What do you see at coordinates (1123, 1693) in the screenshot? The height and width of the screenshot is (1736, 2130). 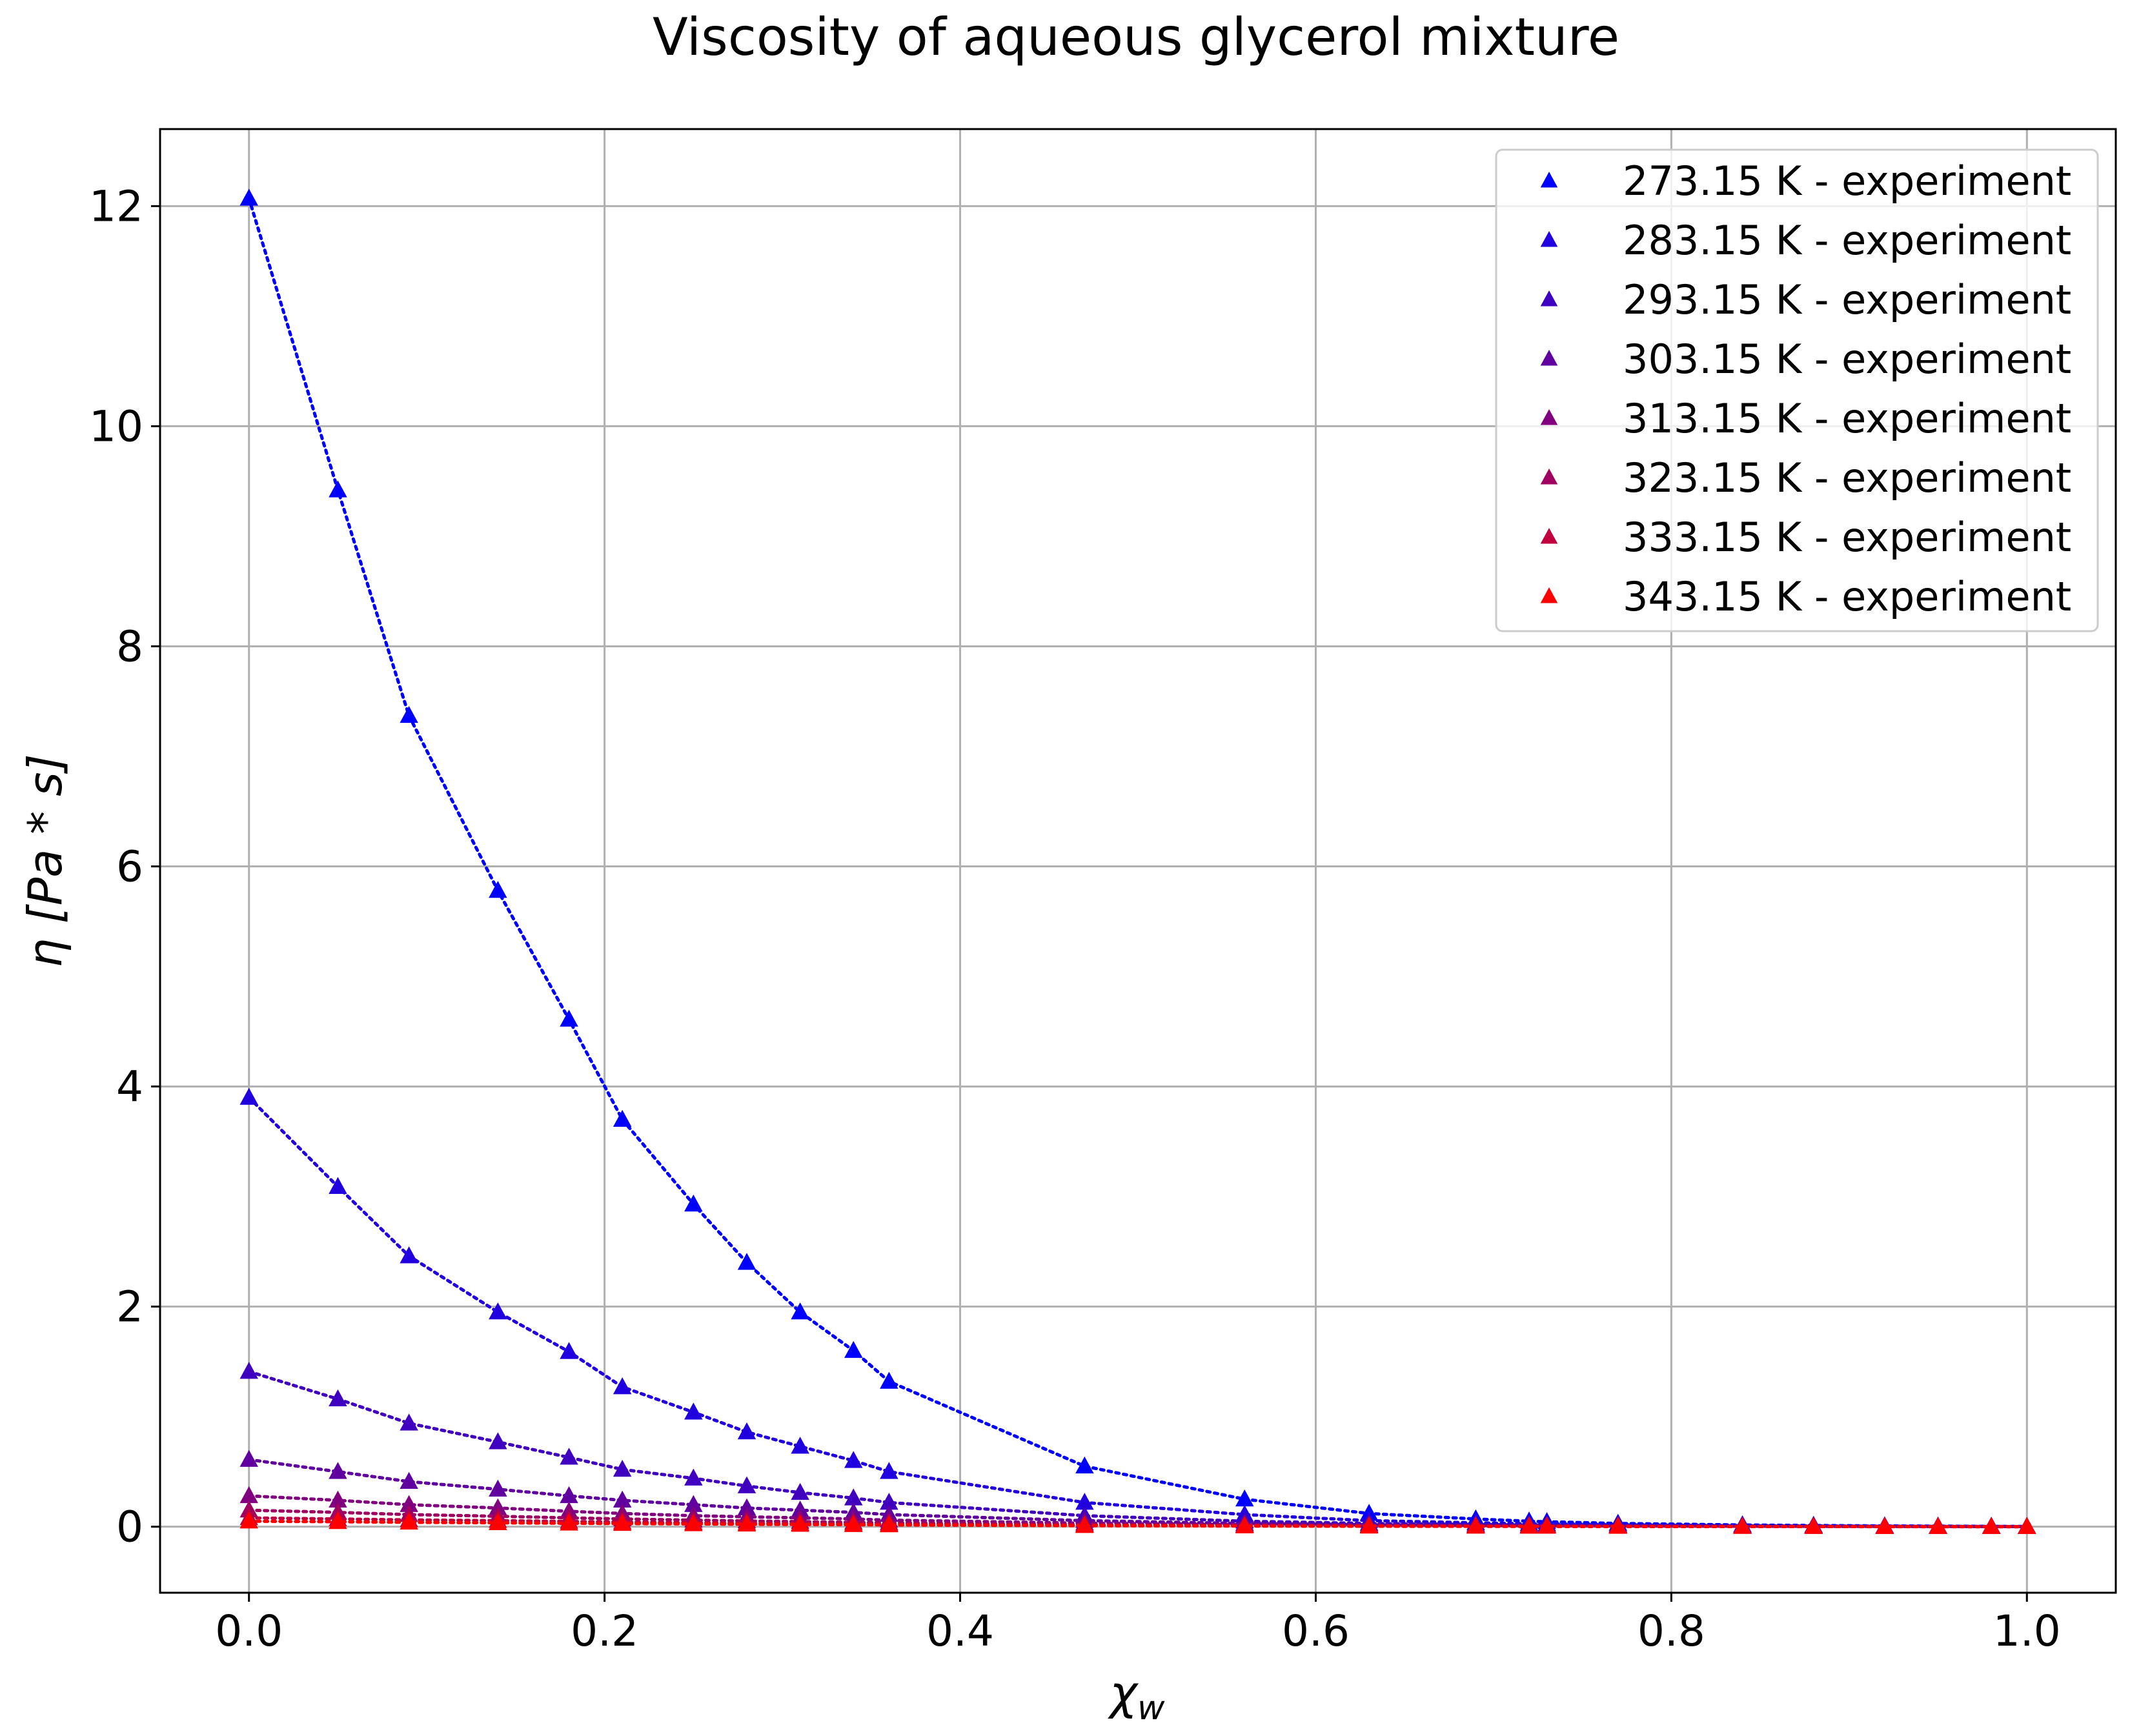 I see `x-axis-label-main: χ` at bounding box center [1123, 1693].